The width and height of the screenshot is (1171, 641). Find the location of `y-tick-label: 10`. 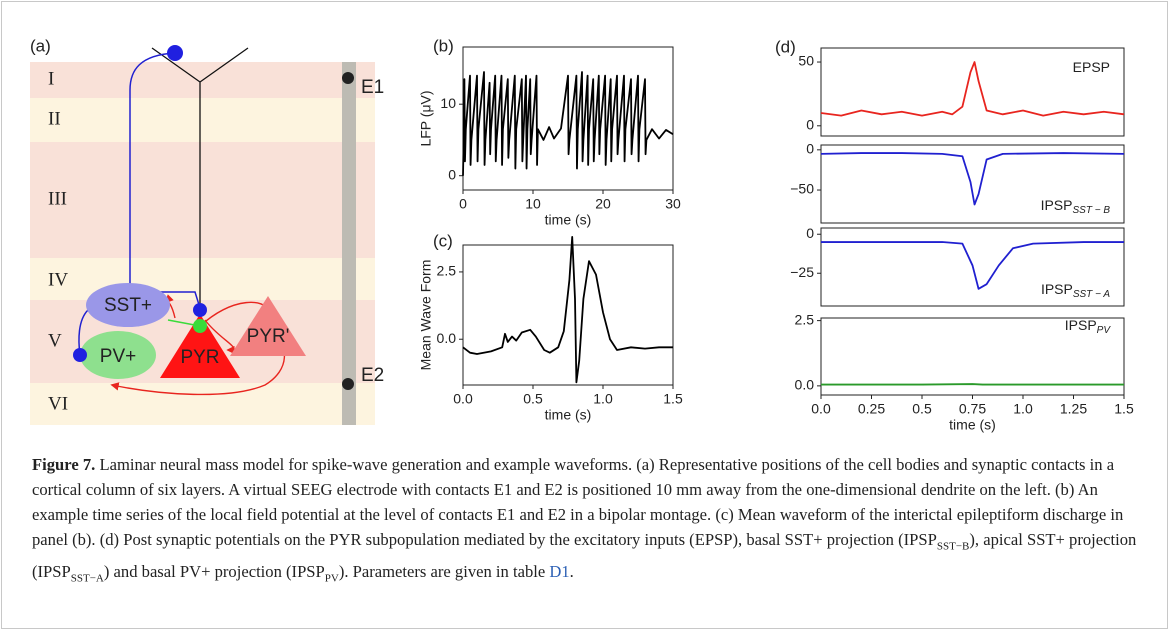

y-tick-label: 10 is located at coordinates (448, 103).